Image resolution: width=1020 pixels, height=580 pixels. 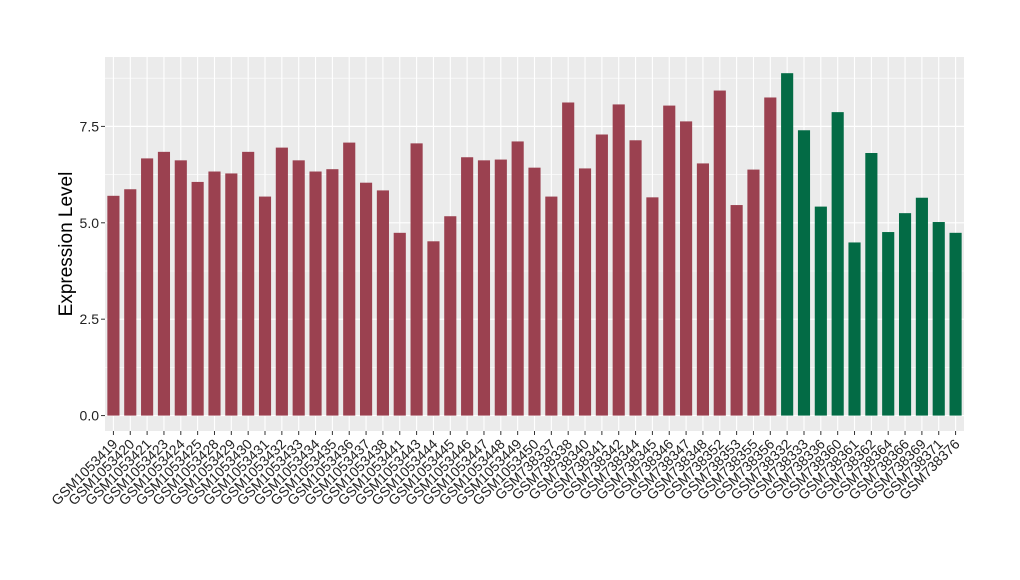 What do you see at coordinates (416, 279) in the screenshot?
I see `bar-GSM1053443` at bounding box center [416, 279].